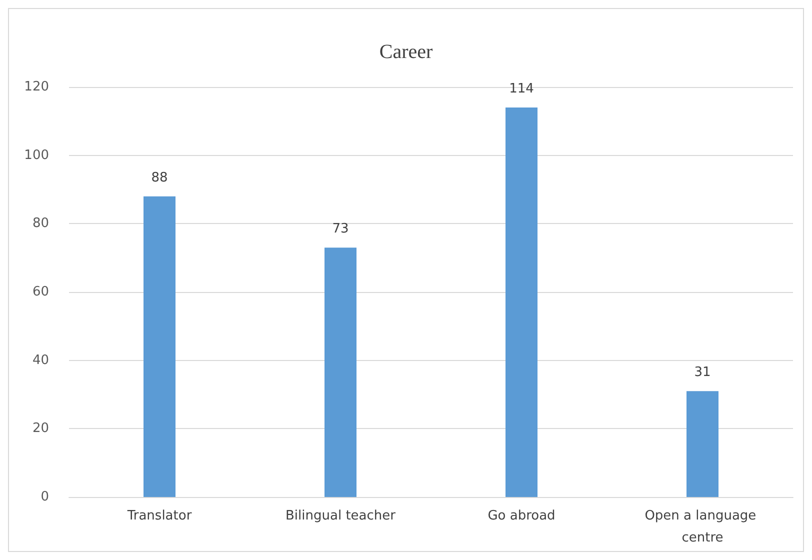 The width and height of the screenshot is (812, 560). I want to click on chart-title: Career, so click(406, 52).